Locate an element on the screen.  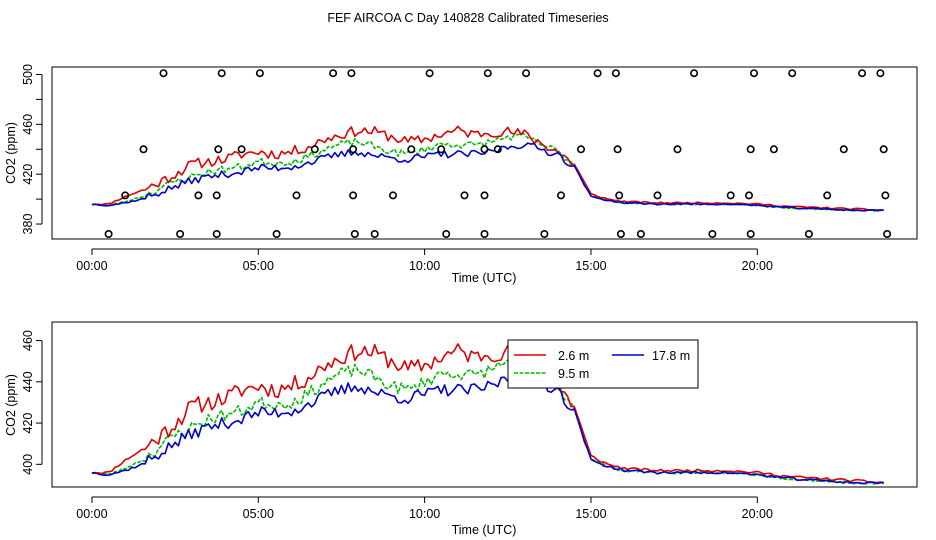
top-y-tick-label: 380 is located at coordinates (28, 224).